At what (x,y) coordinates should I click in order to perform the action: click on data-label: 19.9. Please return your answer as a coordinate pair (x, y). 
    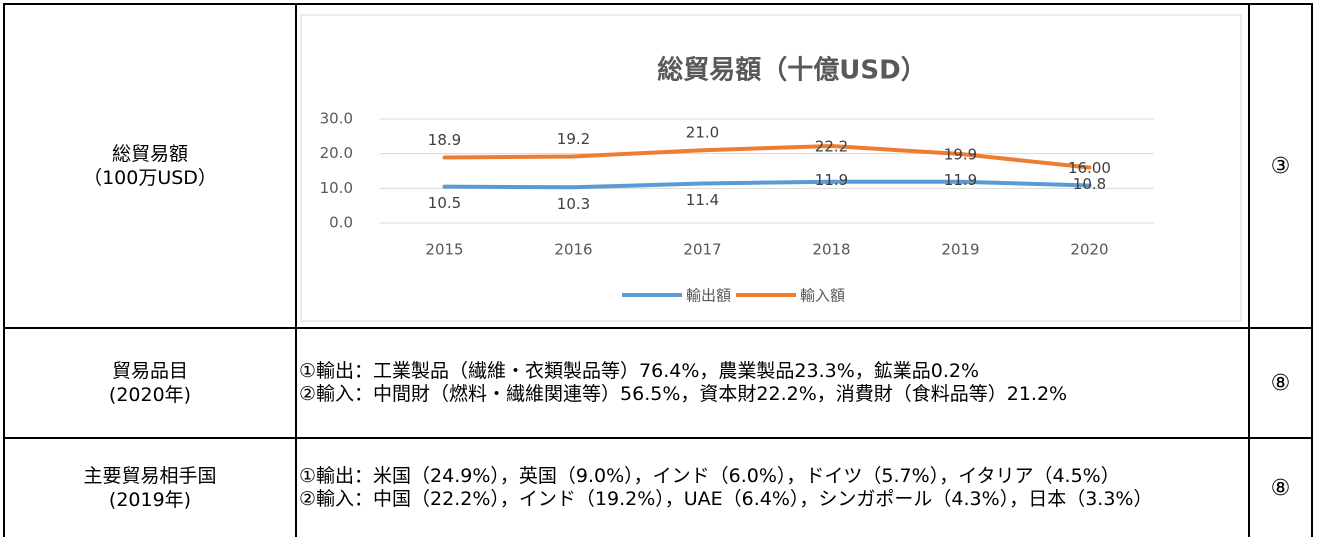
    Looking at the image, I should click on (960, 155).